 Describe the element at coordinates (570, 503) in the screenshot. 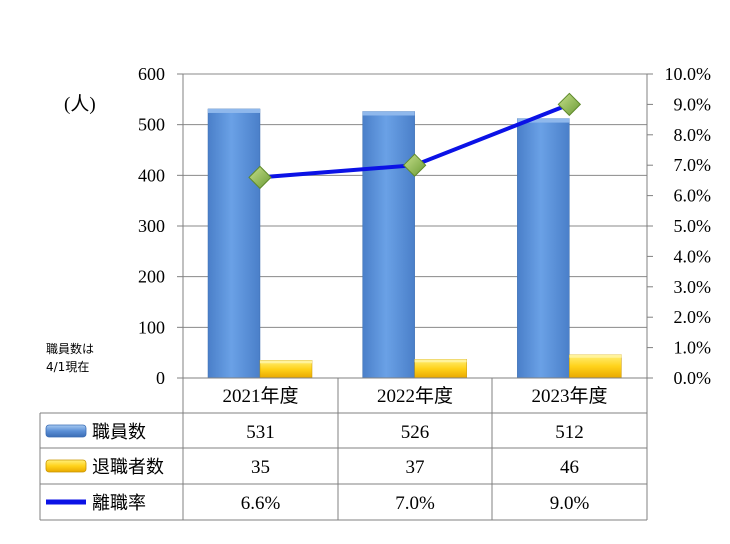

I see `table-cell-value: 9.0%` at that location.